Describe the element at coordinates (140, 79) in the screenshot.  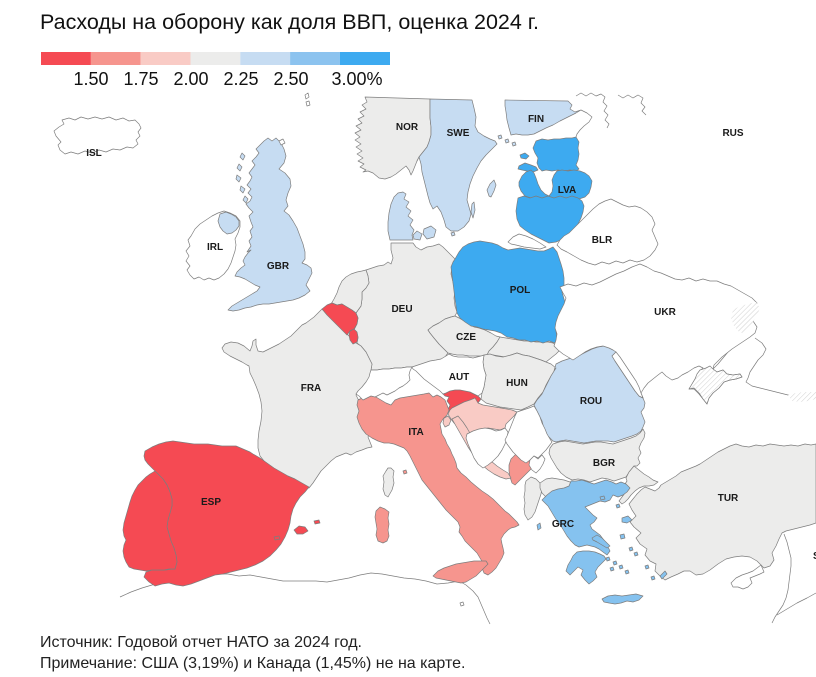
I see `svg-text: 1.75` at that location.